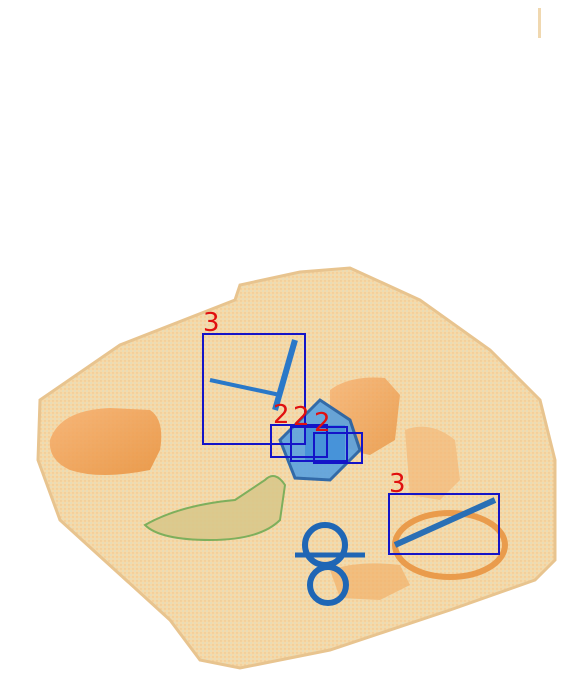  I want to click on tool-blade, so click(285, 375).